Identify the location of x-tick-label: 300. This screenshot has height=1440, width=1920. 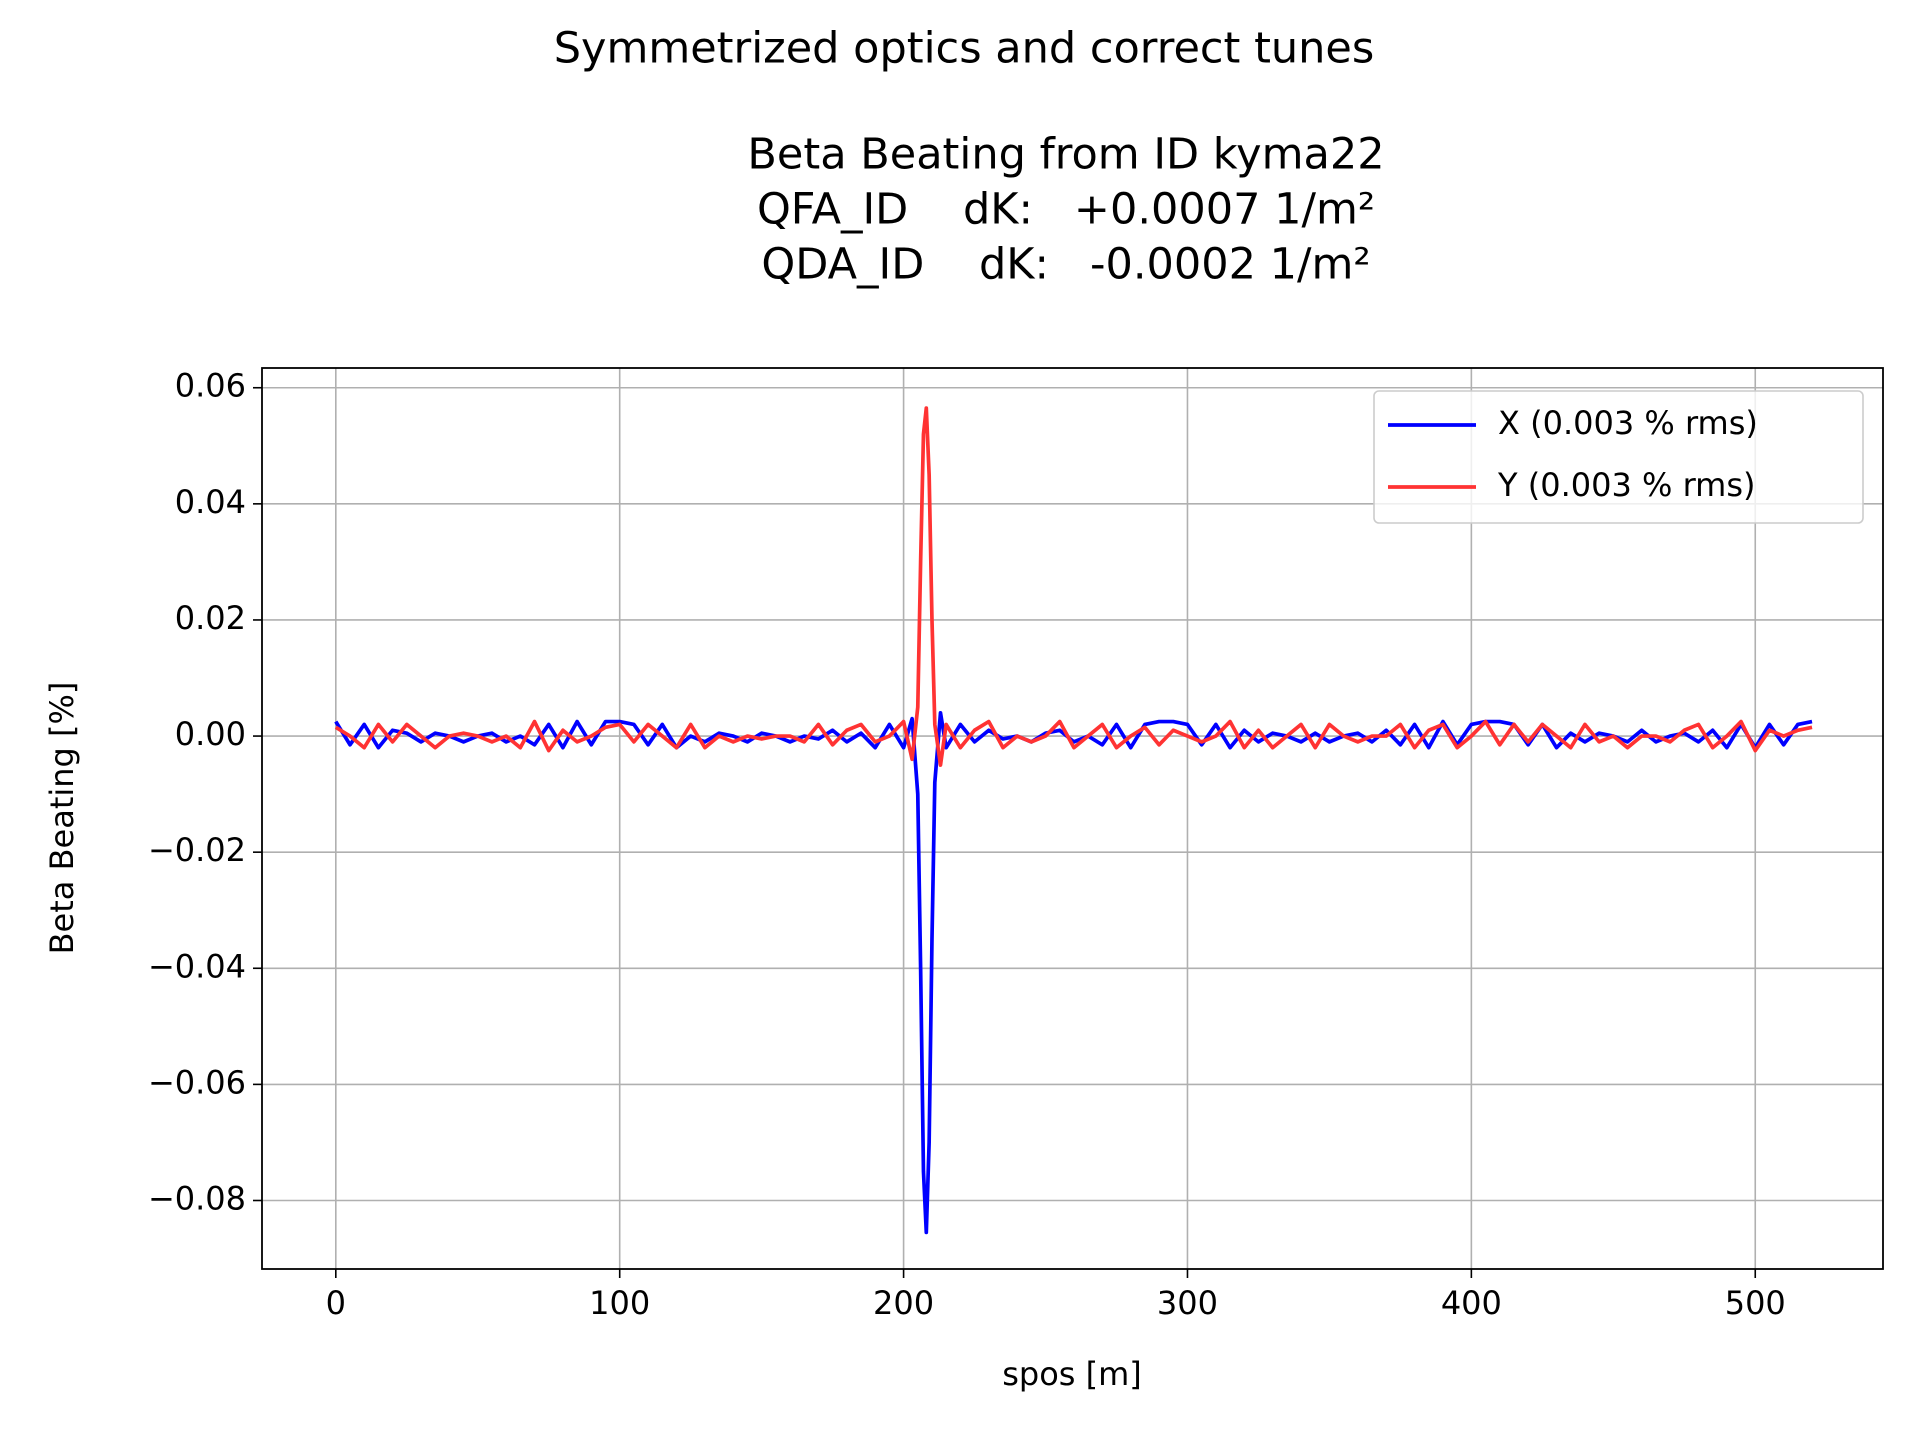
(1187, 1303).